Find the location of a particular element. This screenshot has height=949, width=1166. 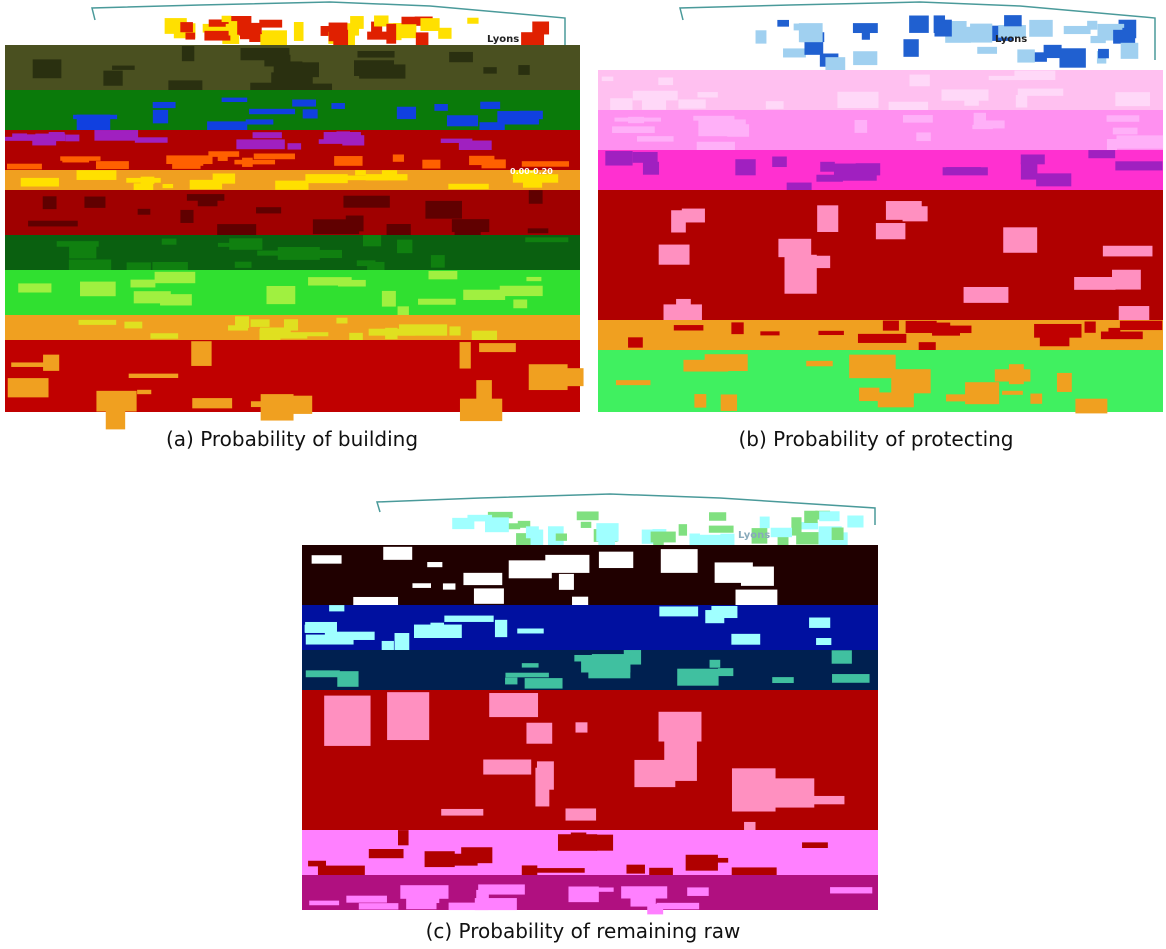

map-outline is located at coordinates (328, 23).